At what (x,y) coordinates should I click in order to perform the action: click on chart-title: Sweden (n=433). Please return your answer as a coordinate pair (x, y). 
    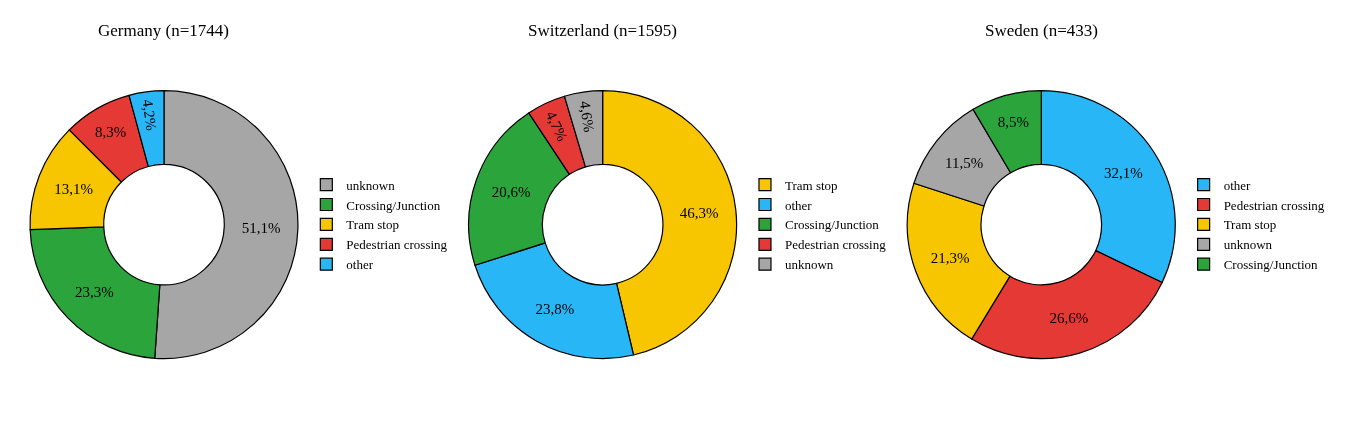
    Looking at the image, I should click on (1041, 30).